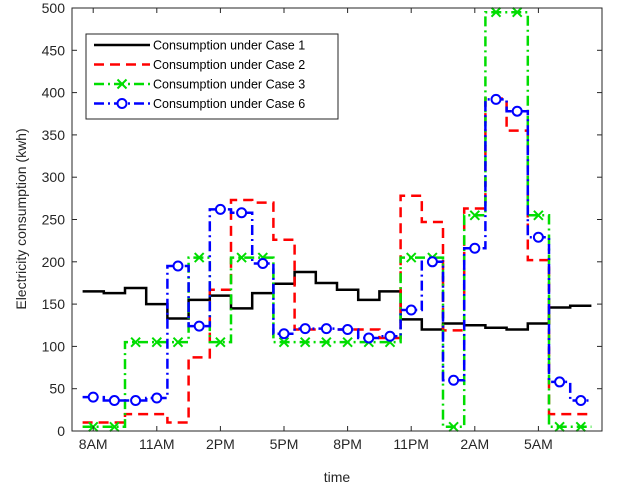 The width and height of the screenshot is (626, 488). What do you see at coordinates (157, 444) in the screenshot?
I see `x-tick-label: 11AM` at bounding box center [157, 444].